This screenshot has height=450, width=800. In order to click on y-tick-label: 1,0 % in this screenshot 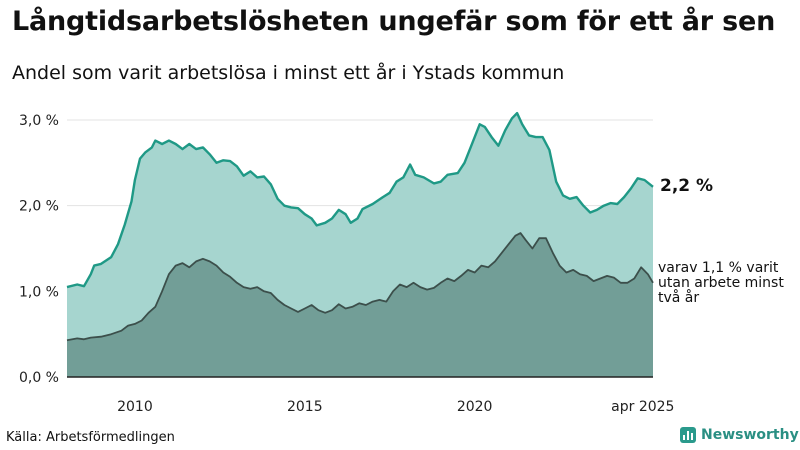, I will do `click(39, 292)`.